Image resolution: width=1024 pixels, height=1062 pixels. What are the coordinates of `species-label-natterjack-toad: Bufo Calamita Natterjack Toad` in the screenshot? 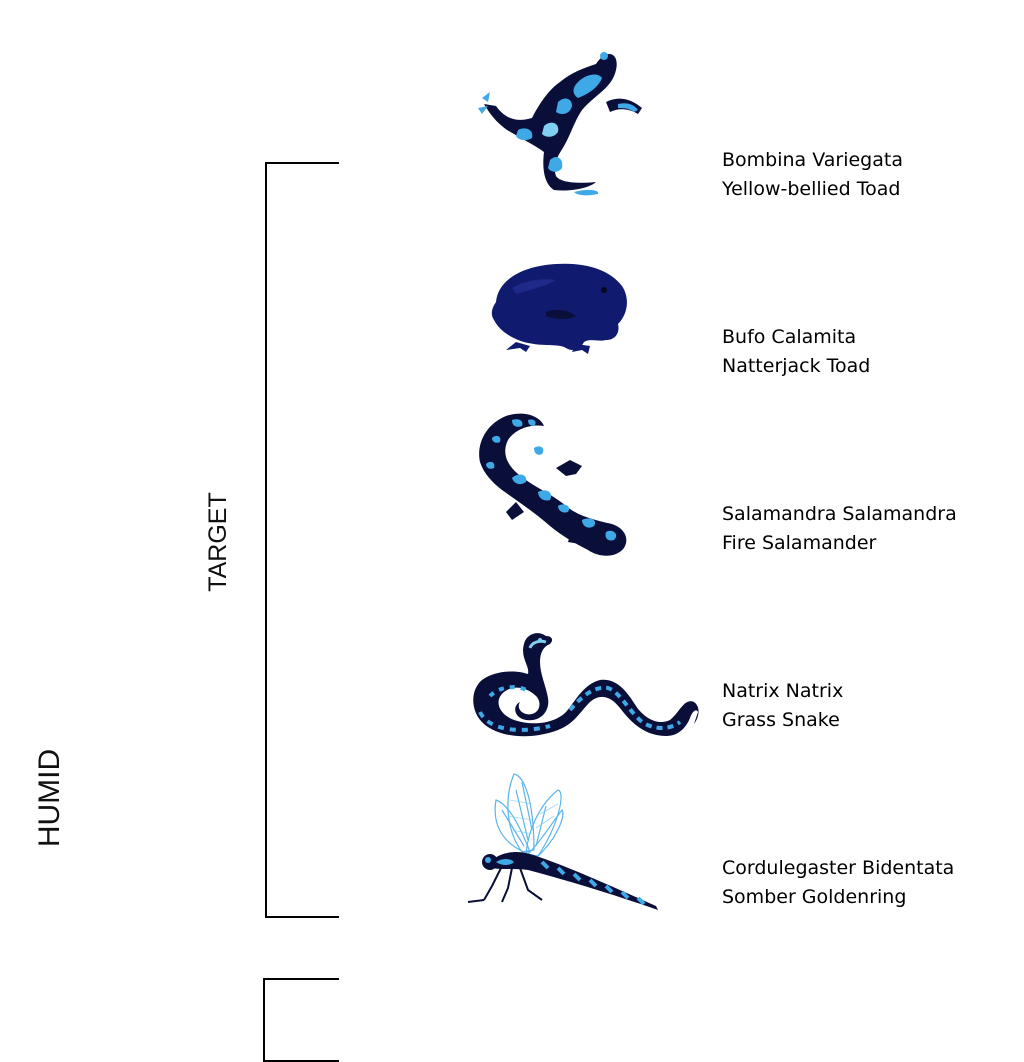 It's located at (796, 352).